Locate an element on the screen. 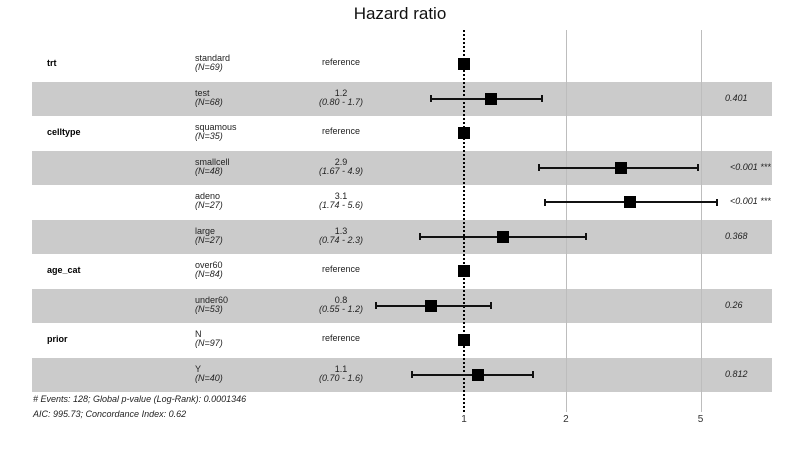 Image resolution: width=800 pixels, height=450 pixels. level-count: (N=40) is located at coordinates (209, 377).